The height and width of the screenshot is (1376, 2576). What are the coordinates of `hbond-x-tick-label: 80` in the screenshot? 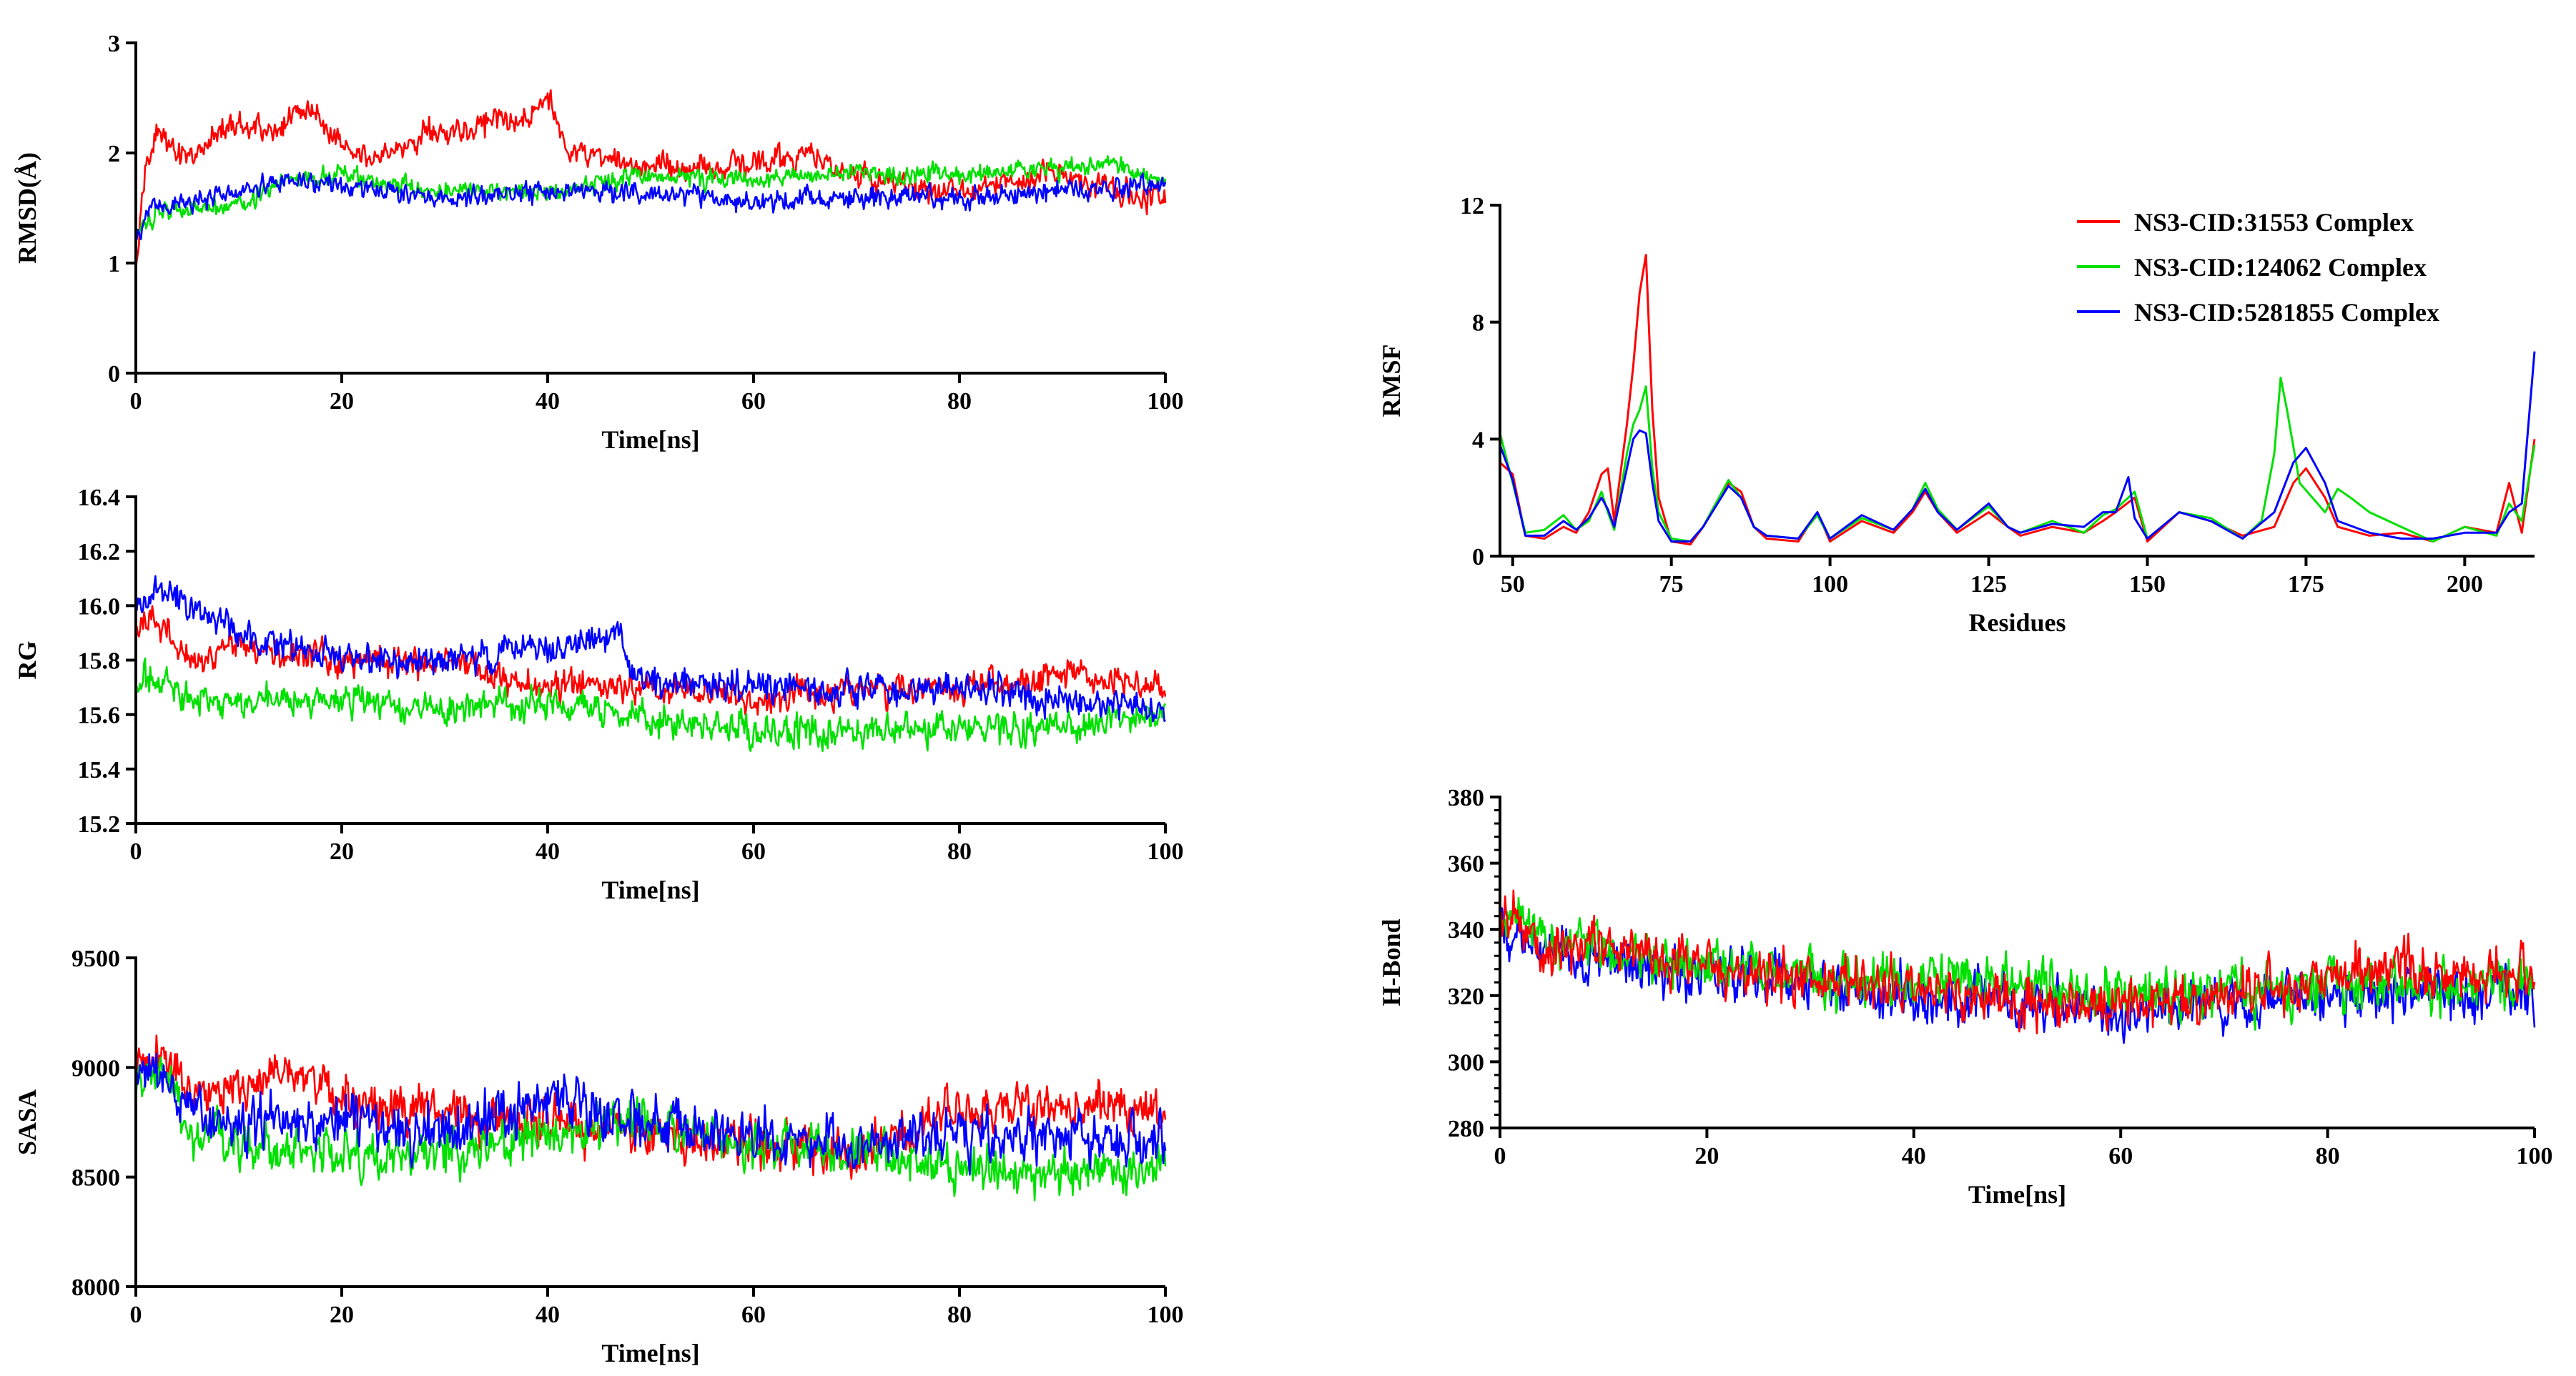 It's located at (2328, 1156).